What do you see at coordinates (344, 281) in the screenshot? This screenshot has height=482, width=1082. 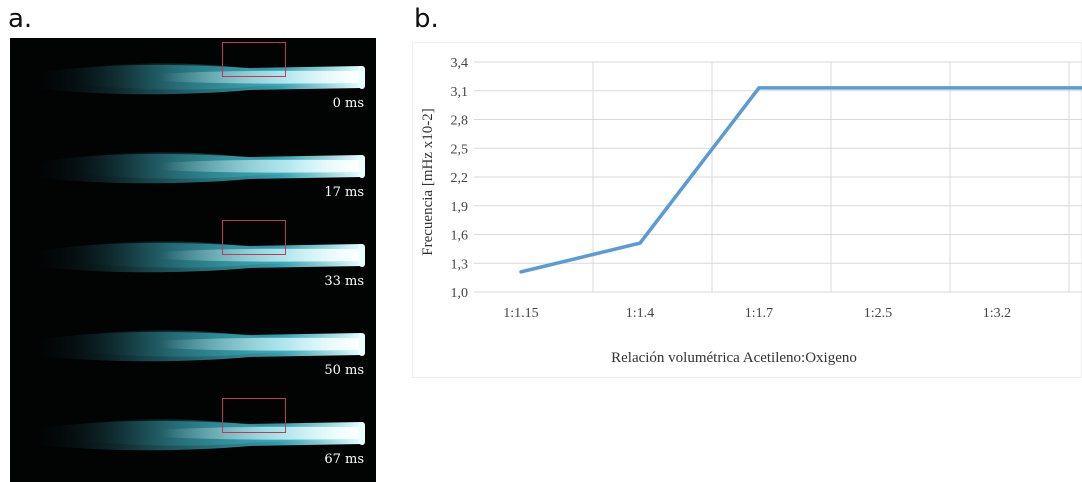 I see `frame-timestamp: 33 ms` at bounding box center [344, 281].